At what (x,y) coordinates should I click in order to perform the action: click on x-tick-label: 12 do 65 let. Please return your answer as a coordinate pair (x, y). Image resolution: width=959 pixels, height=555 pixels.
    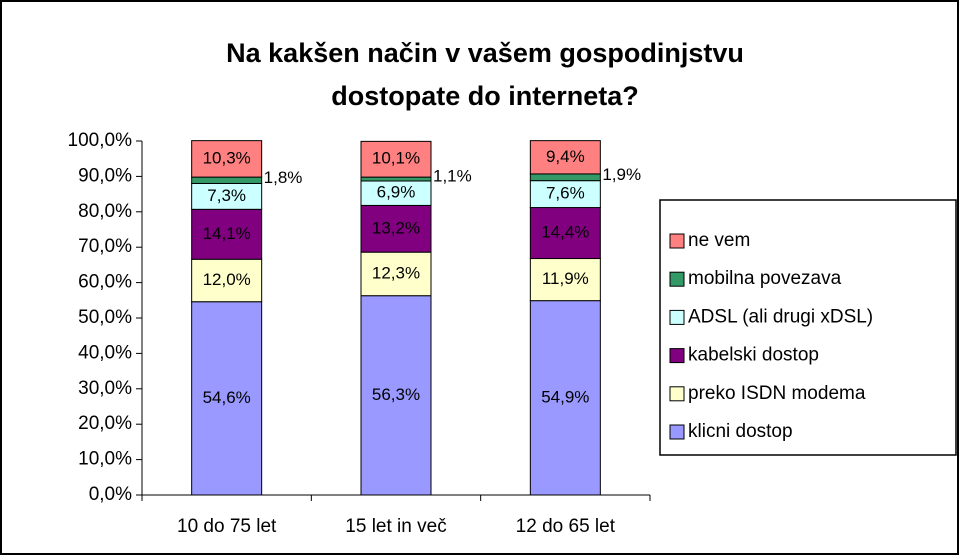
    Looking at the image, I should click on (566, 526).